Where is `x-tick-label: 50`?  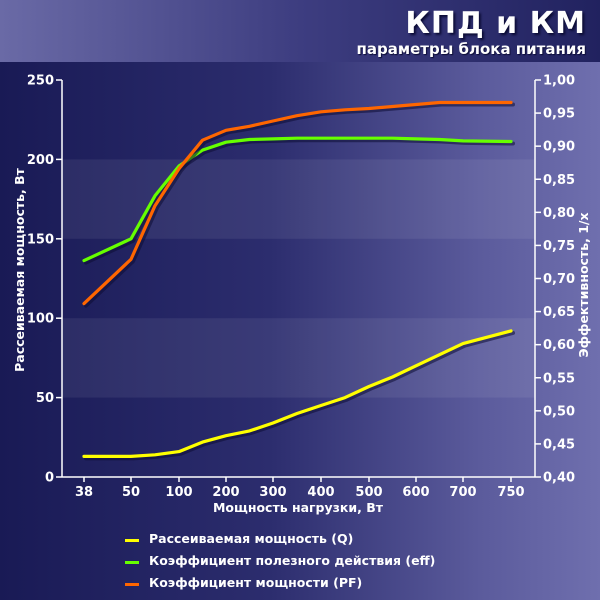
x-tick-label: 50 is located at coordinates (131, 492).